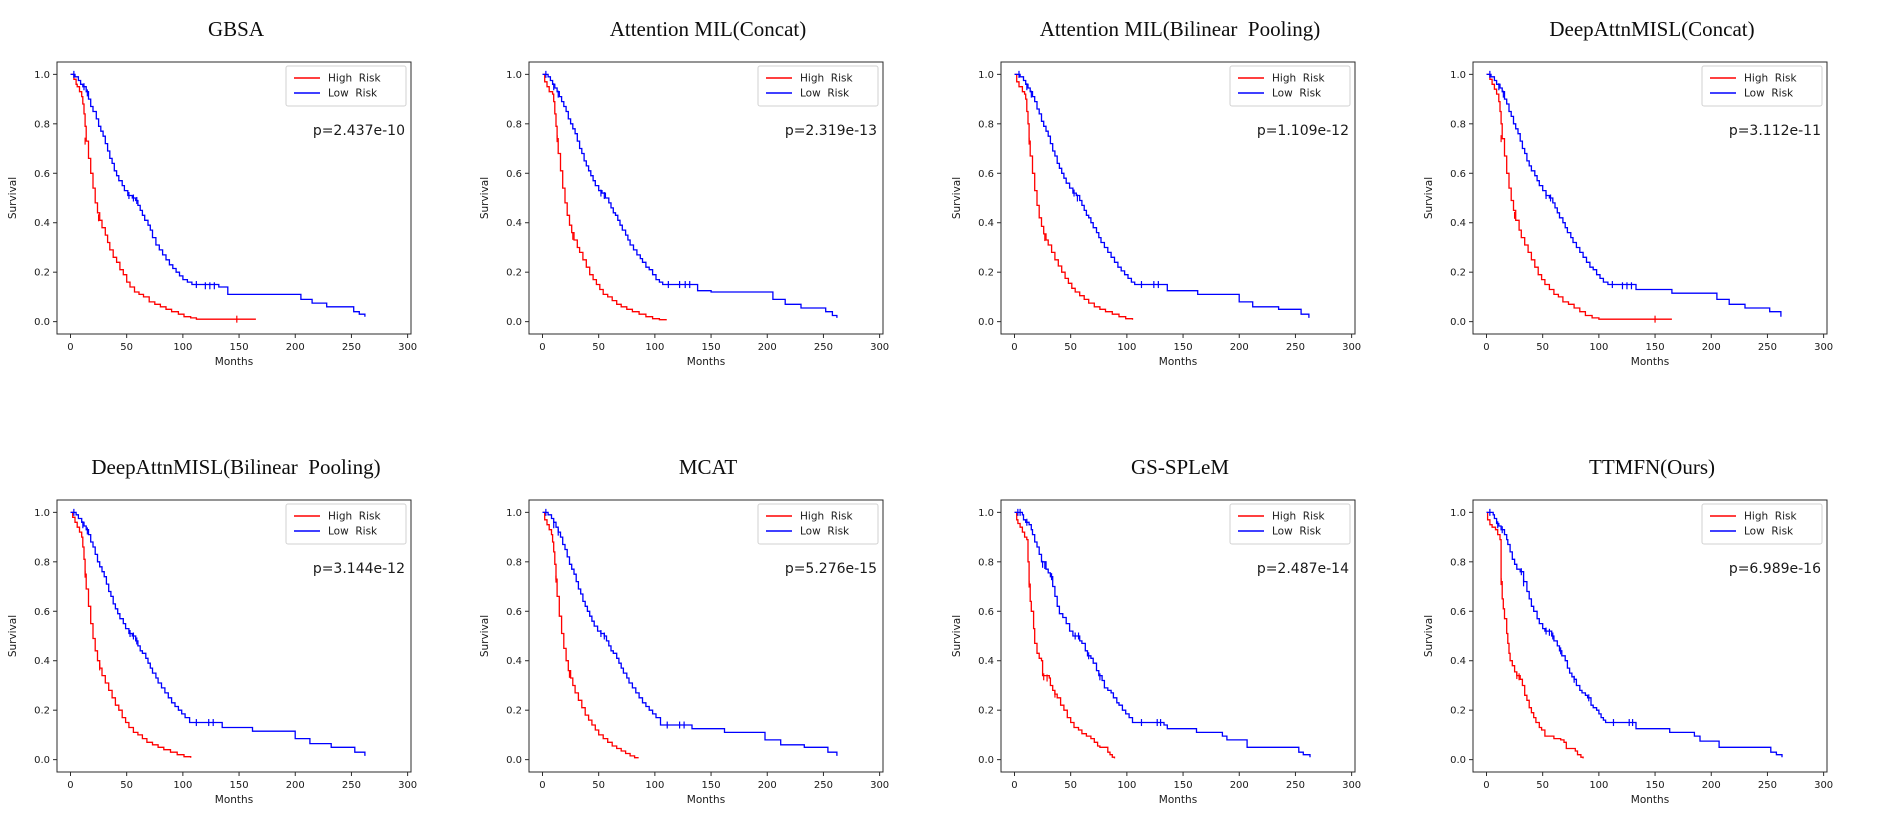  What do you see at coordinates (1180, 467) in the screenshot?
I see `panel-title: GS-SPLeM` at bounding box center [1180, 467].